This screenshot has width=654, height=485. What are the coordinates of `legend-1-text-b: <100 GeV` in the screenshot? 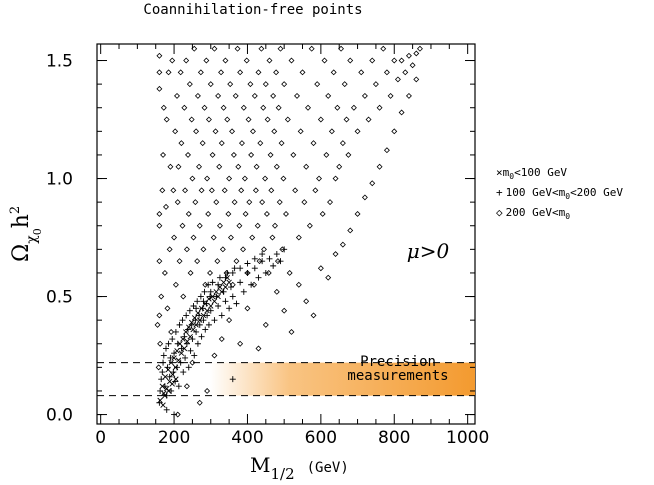 It's located at (540, 172).